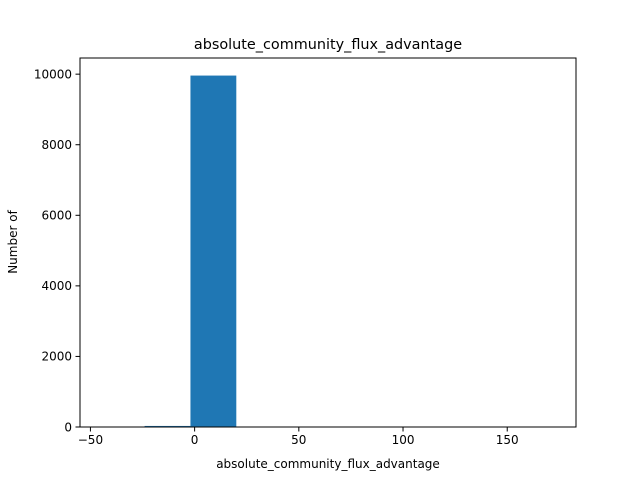 Image resolution: width=640 pixels, height=480 pixels. Describe the element at coordinates (328, 45) in the screenshot. I see `chart-title: absolute_community_flux_advantage` at that location.